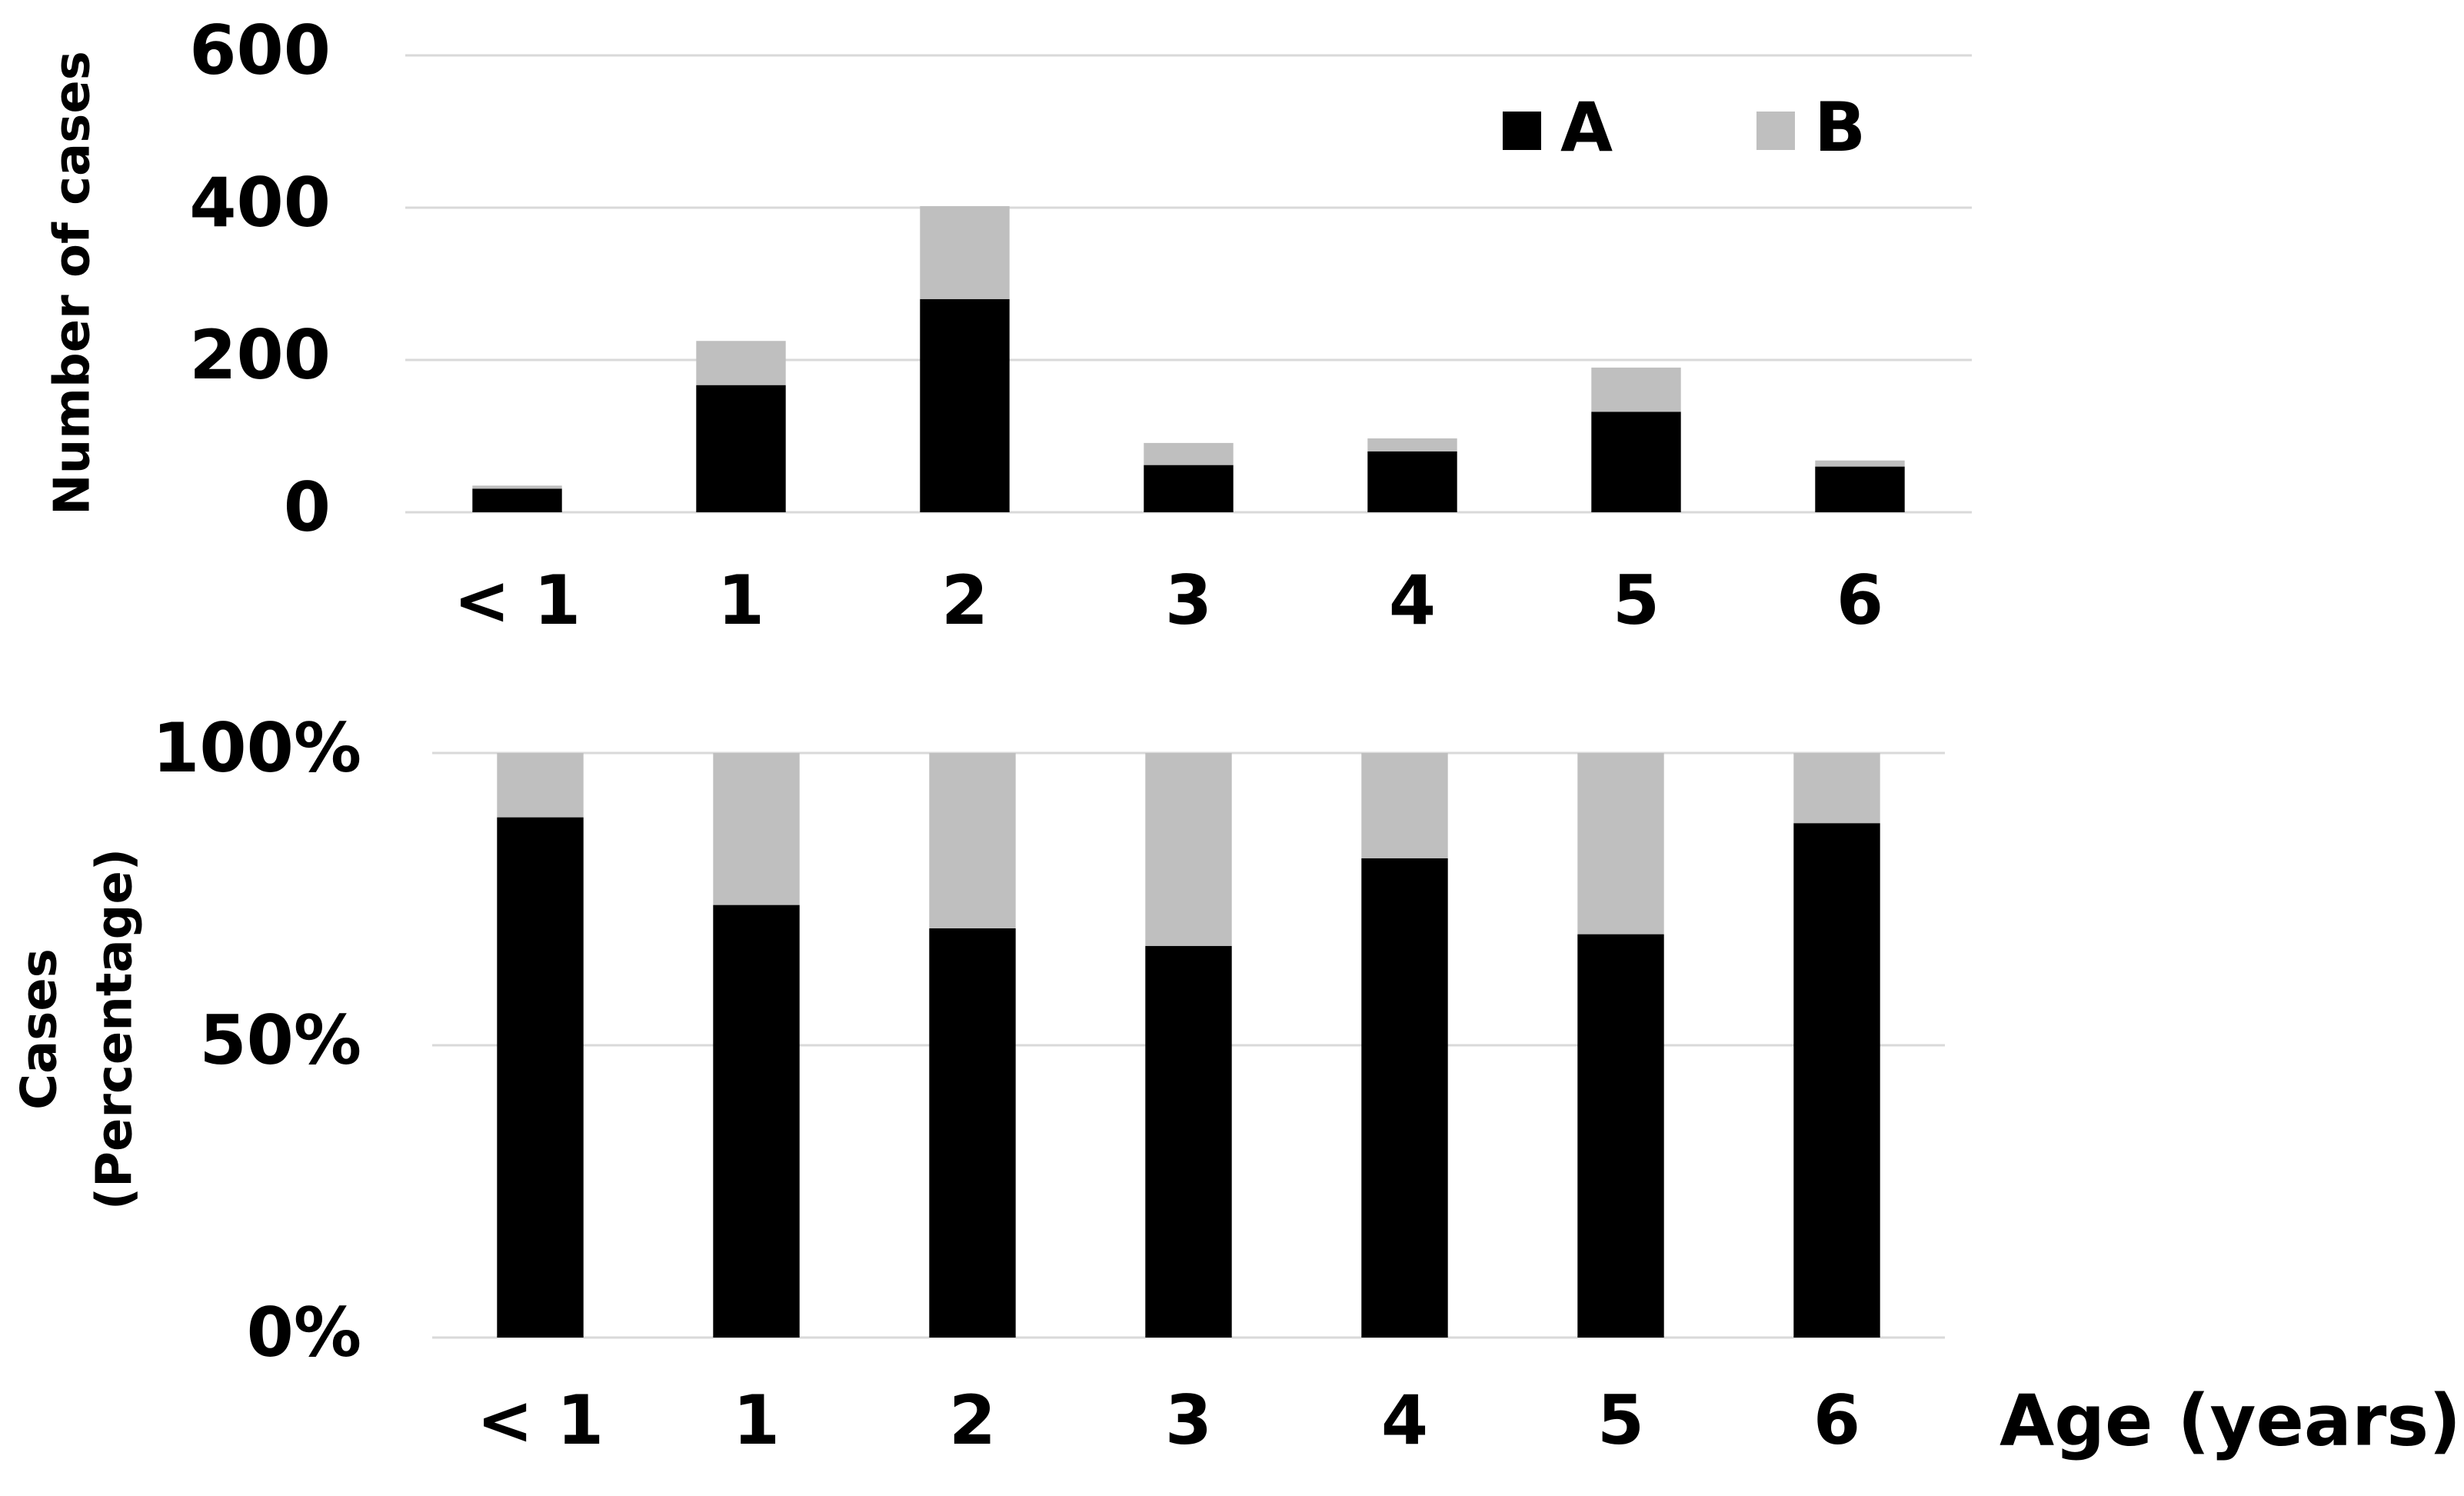  I want to click on legend-label: A, so click(1587, 127).